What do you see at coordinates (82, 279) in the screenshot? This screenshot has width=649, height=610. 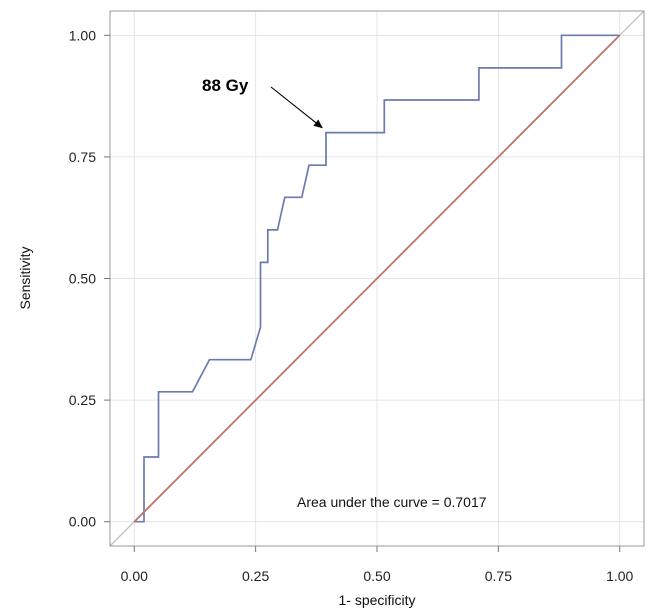 I see `y-tick-label: 0.50` at bounding box center [82, 279].